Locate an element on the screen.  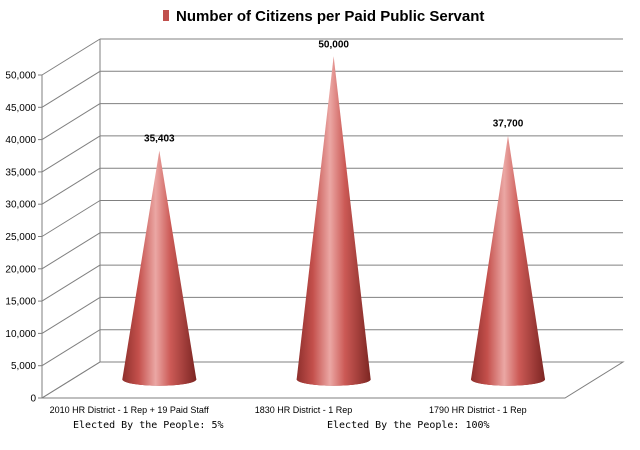
data-label: 35,403 is located at coordinates (159, 139).